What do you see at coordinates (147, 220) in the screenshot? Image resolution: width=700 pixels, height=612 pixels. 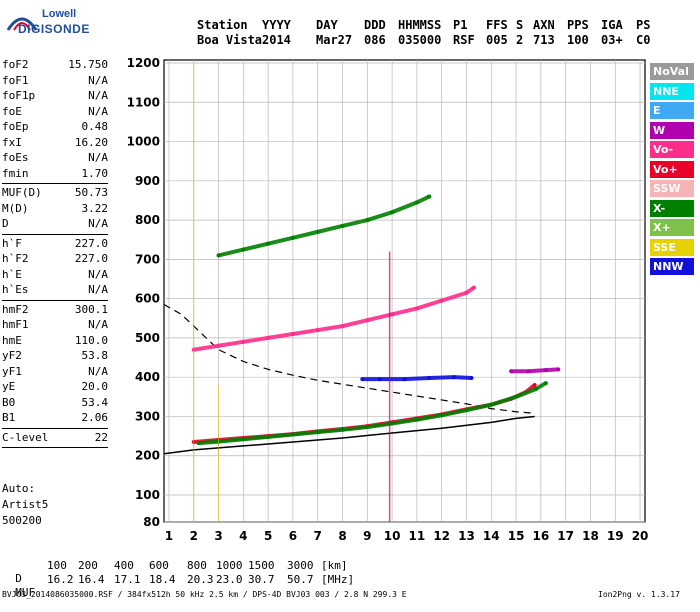 I see `y-tick-label: 800` at bounding box center [147, 220].